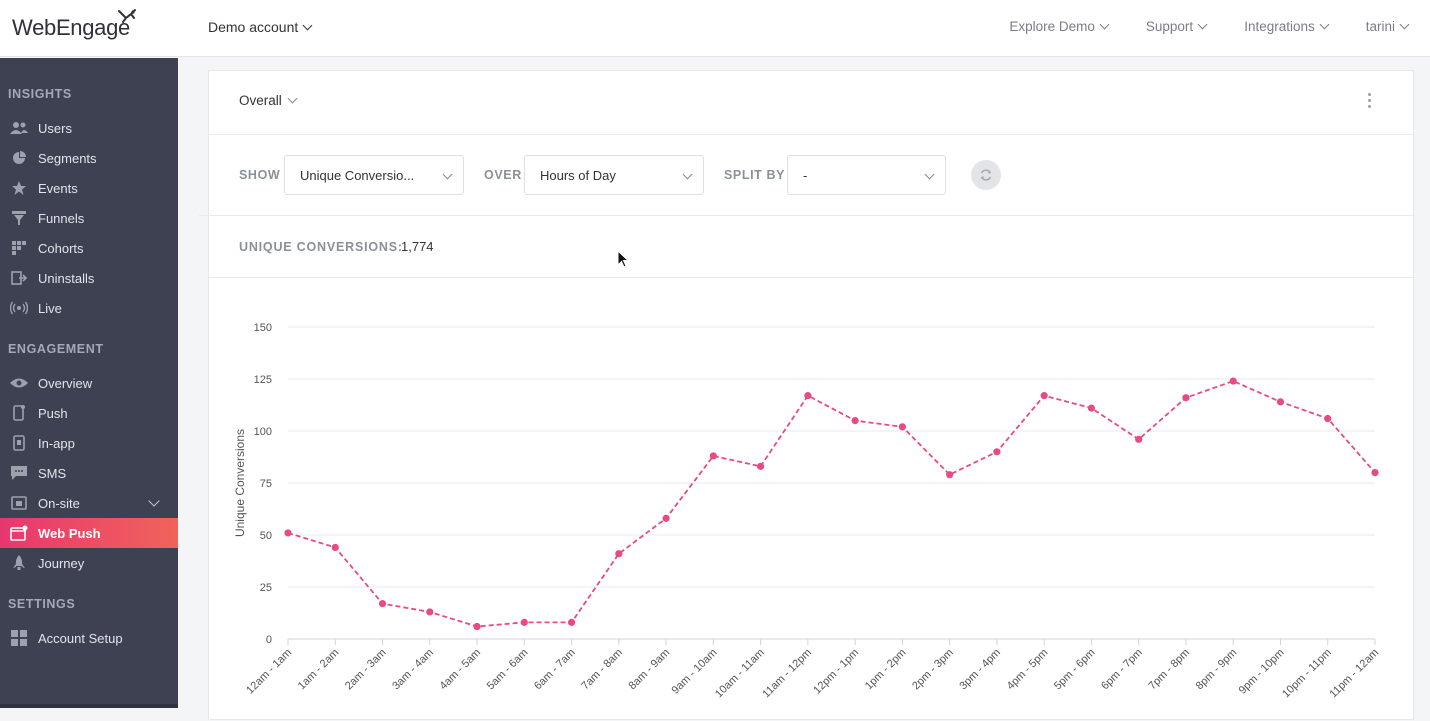 The image size is (1430, 721). I want to click on sidebar-item-overview: Overview, so click(89, 383).